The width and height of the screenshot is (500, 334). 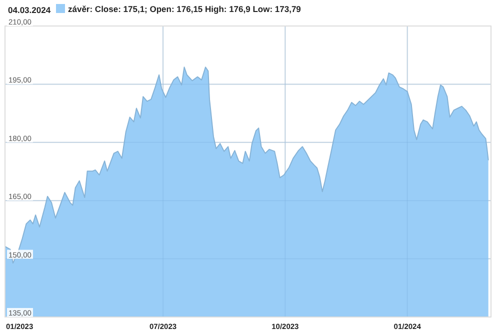 I want to click on chart-title: 04.03.2024, so click(x=29, y=10).